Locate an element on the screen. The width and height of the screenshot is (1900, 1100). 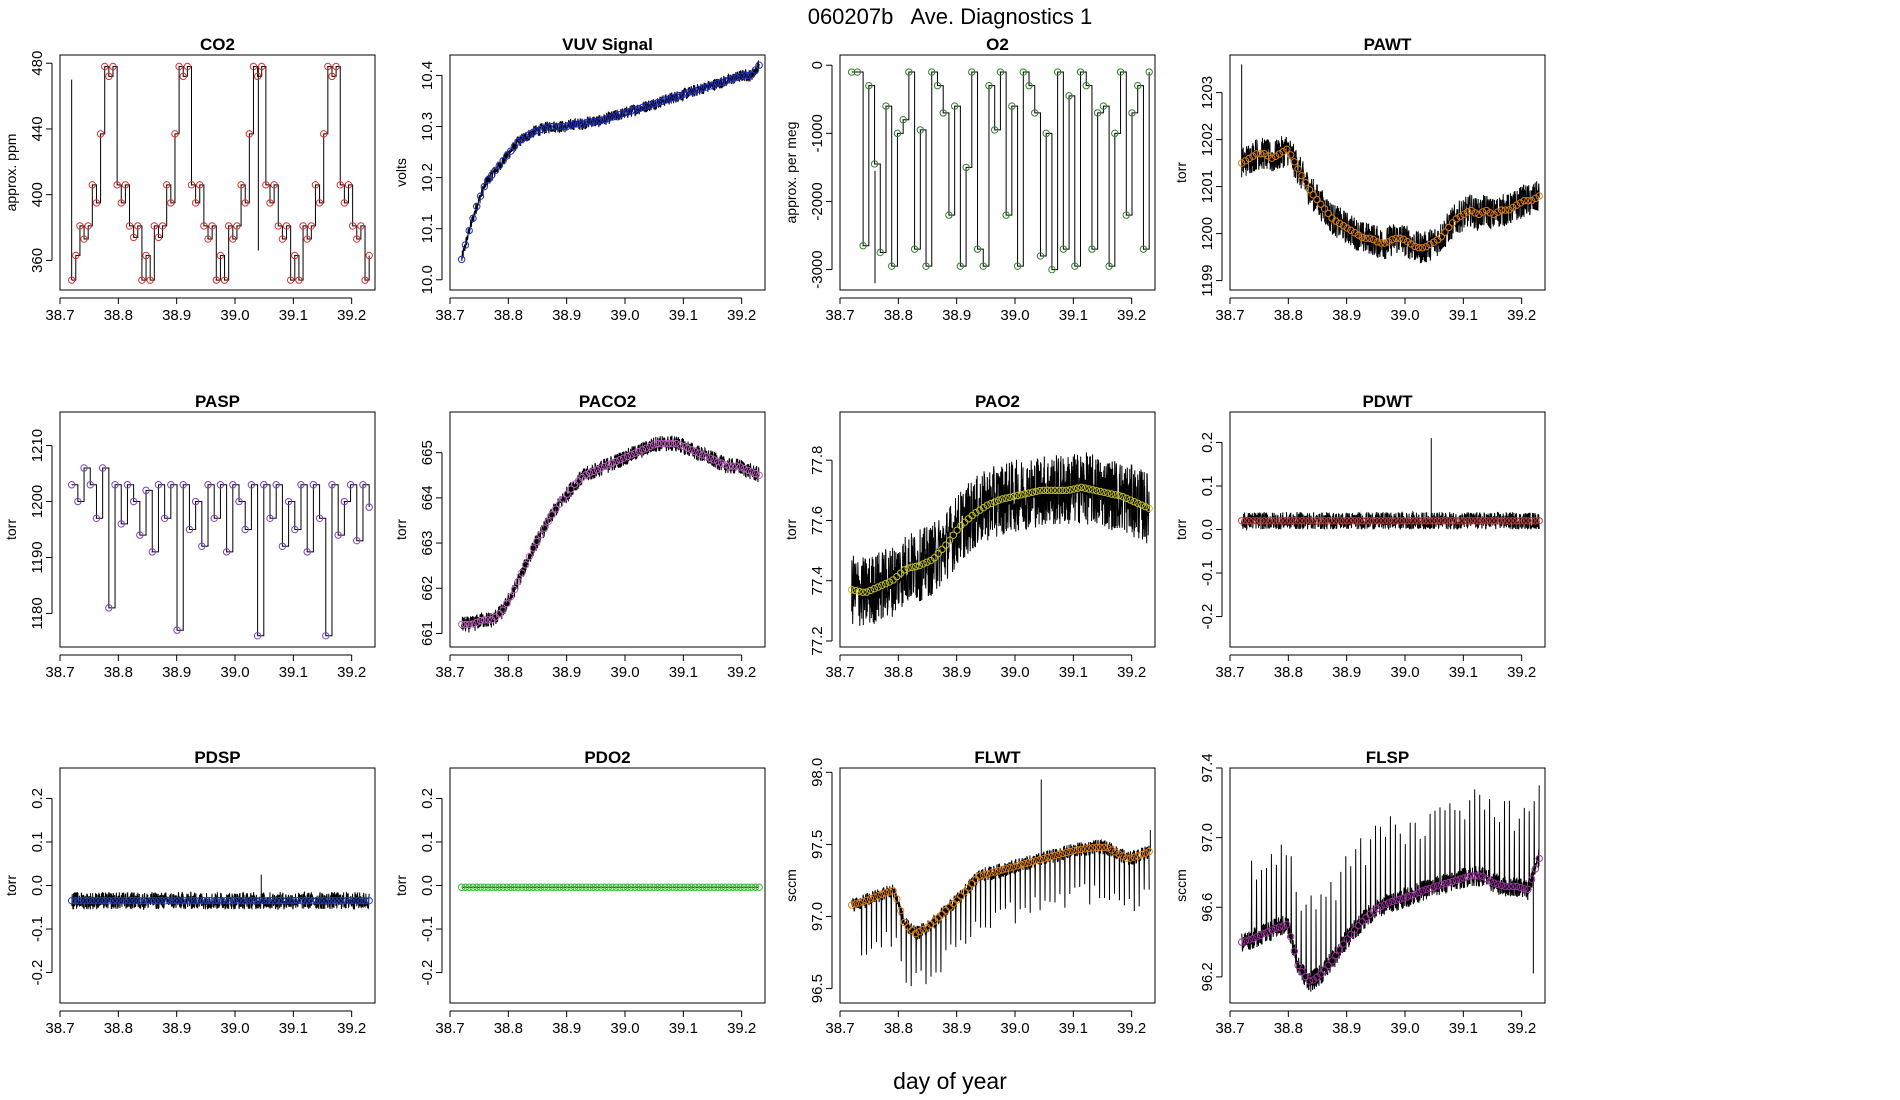
y-tick-label: 1199 is located at coordinates (1207, 280).